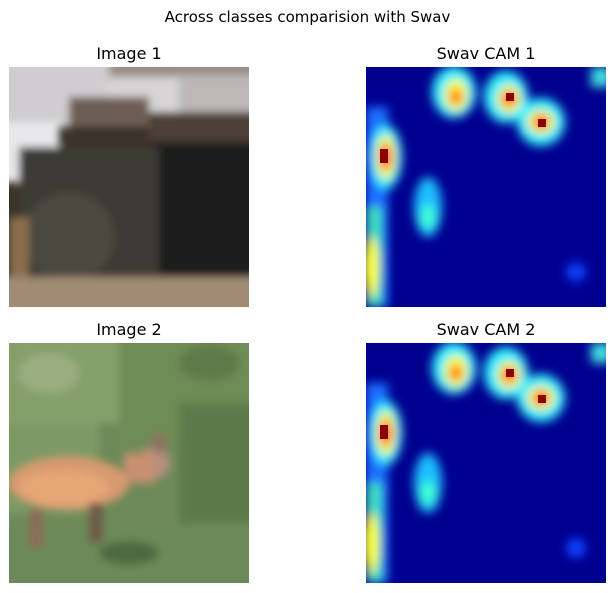 The height and width of the screenshot is (593, 615). I want to click on figure-title: Across classes comparision with Swav, so click(307, 17).